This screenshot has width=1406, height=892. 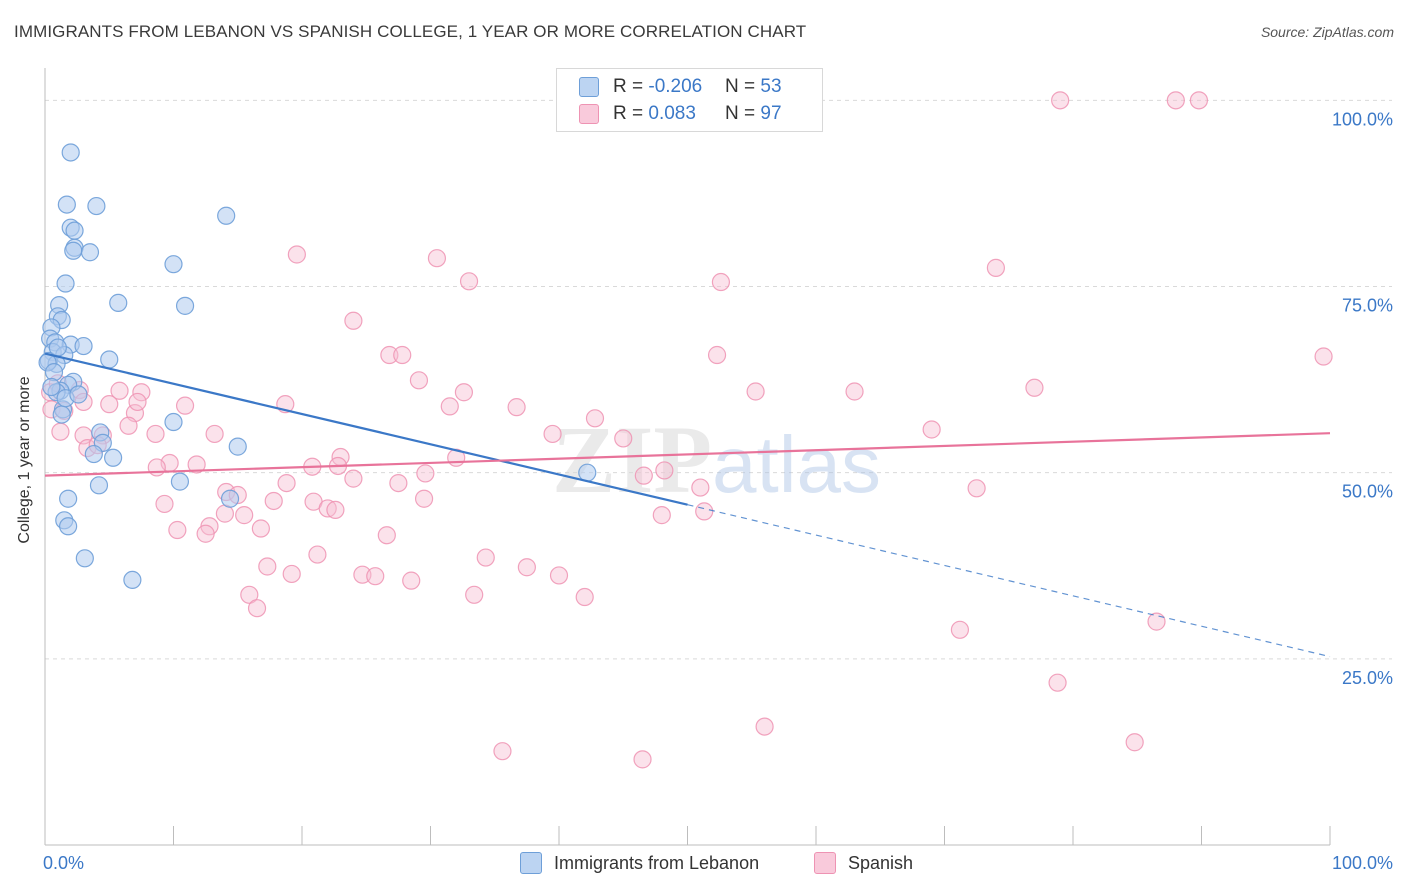 What do you see at coordinates (366, 429) in the screenshot?
I see `trend-line-lebanon` at bounding box center [366, 429].